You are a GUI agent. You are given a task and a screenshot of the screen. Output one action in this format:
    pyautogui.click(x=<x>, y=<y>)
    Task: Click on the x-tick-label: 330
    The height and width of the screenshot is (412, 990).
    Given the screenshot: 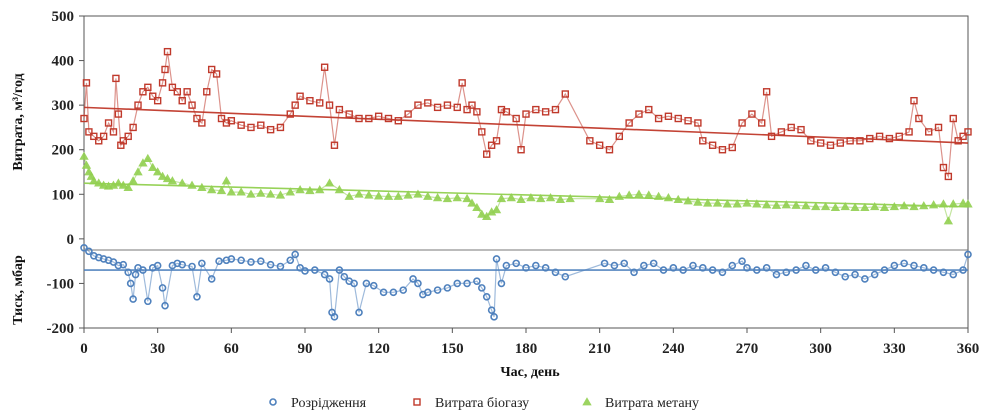 What is the action you would take?
    pyautogui.click(x=894, y=349)
    